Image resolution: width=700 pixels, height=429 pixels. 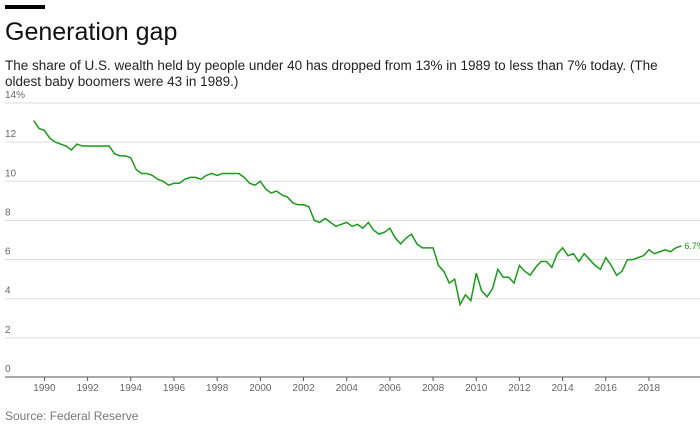 I want to click on y-tick-label: 6, so click(x=8, y=252).